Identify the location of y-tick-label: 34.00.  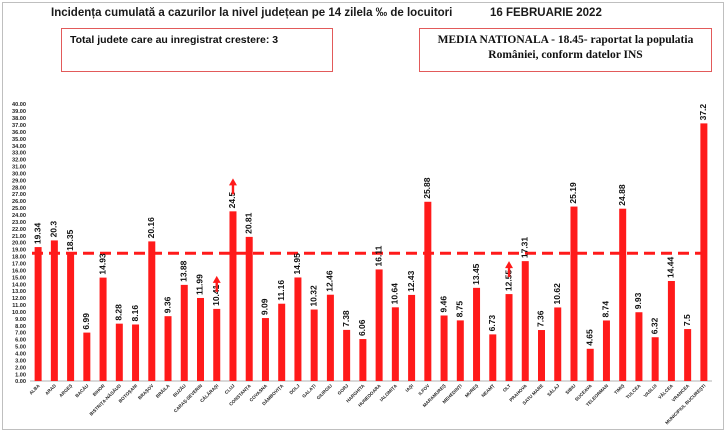
(19, 147).